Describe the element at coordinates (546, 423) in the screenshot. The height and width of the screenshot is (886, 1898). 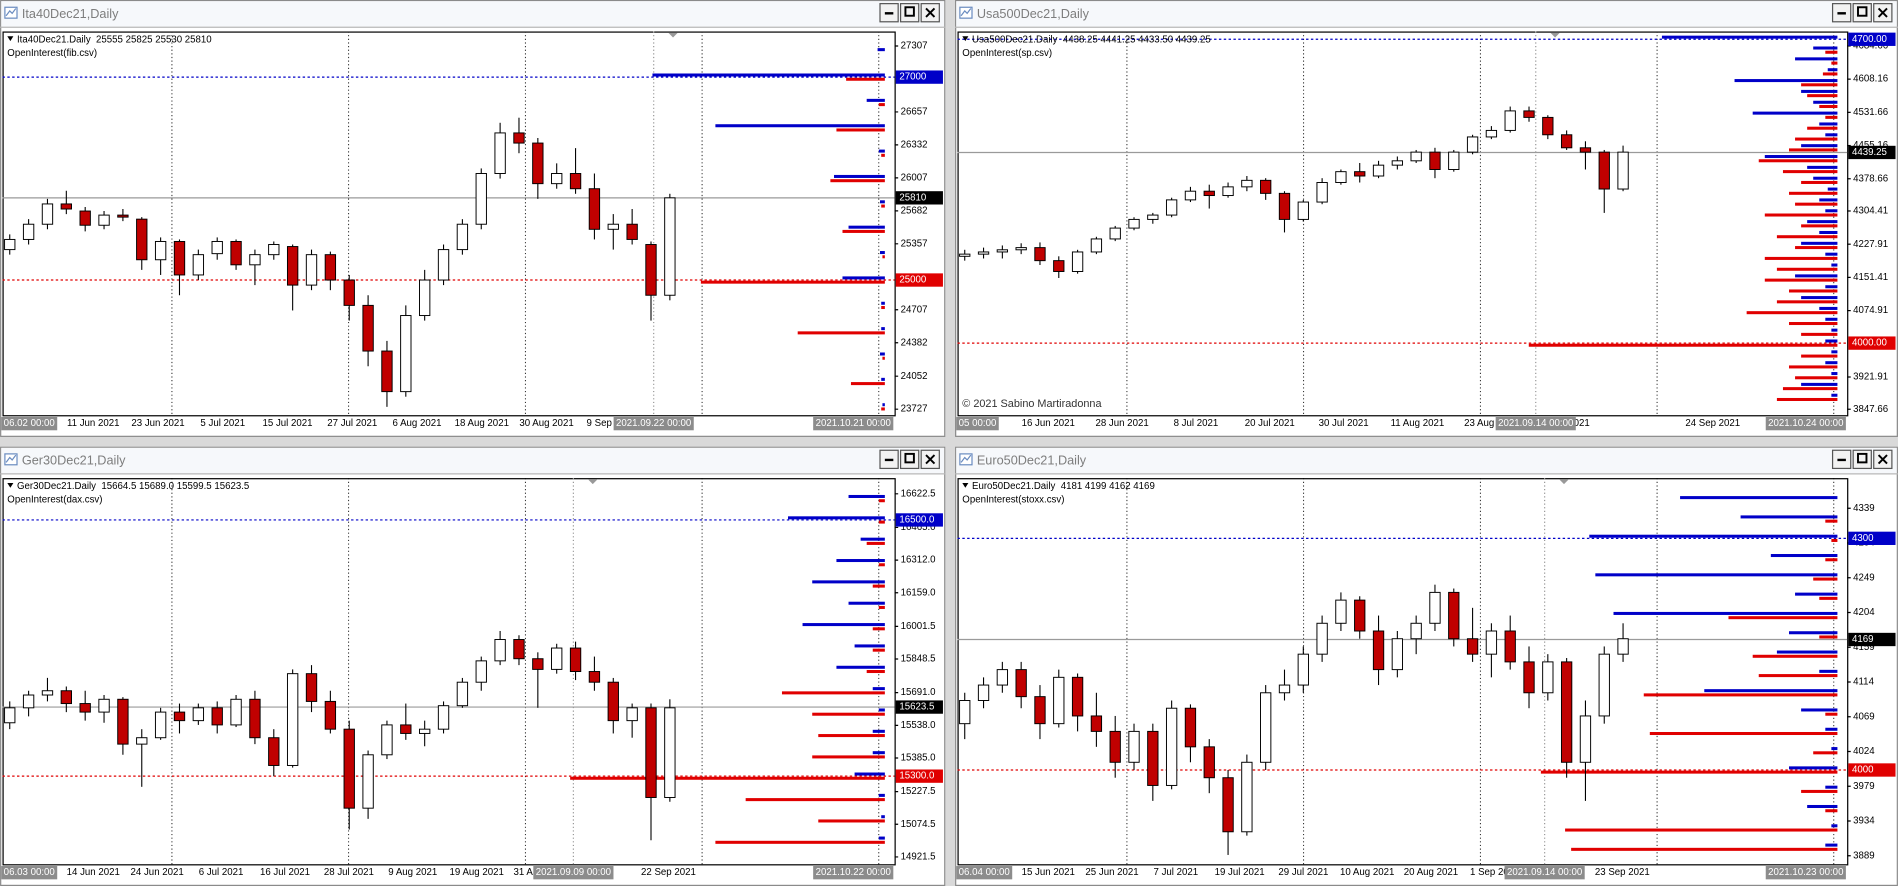
I see `x-tick-label: 30 Aug 2021` at that location.